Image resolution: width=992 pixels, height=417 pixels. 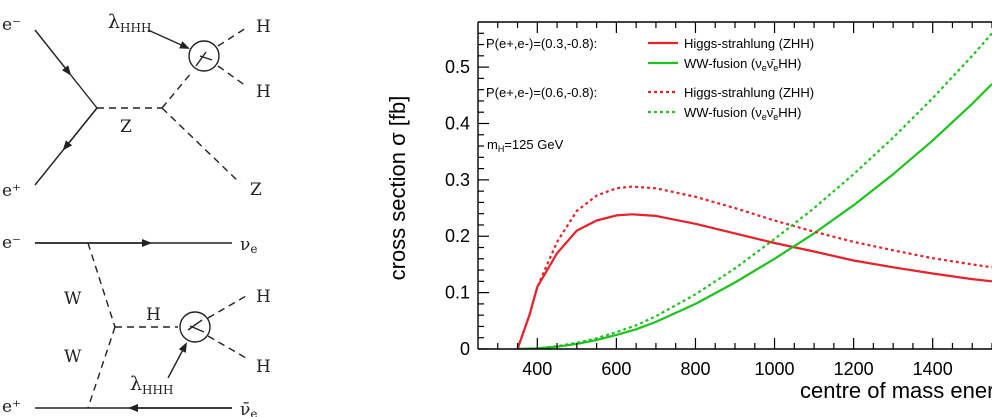 I want to click on label-h-out-2-top: H, so click(x=263, y=92).